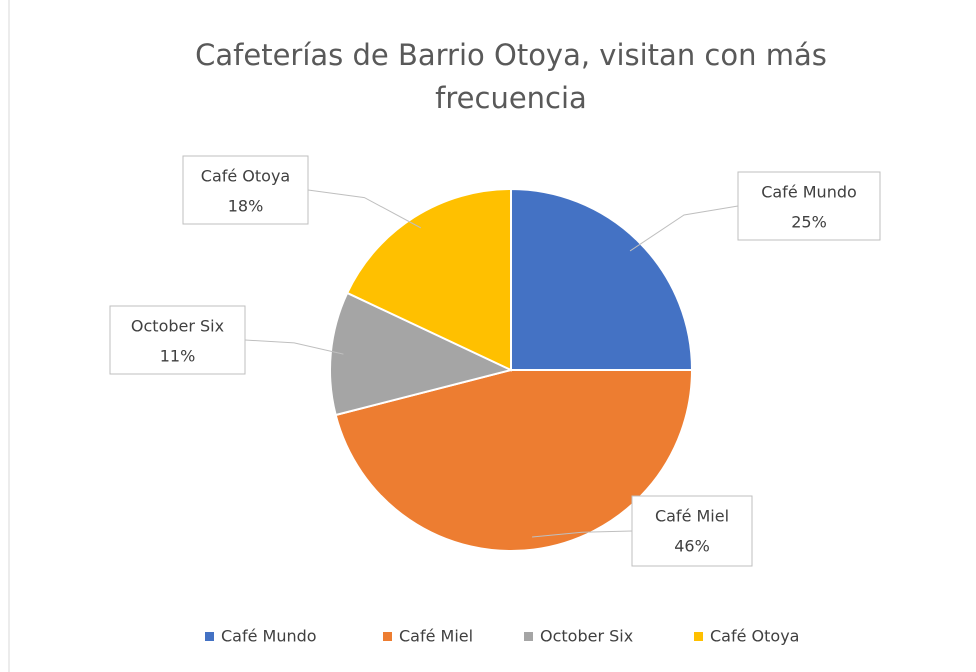  What do you see at coordinates (246, 206) in the screenshot?
I see `data-label-value: 18%` at bounding box center [246, 206].